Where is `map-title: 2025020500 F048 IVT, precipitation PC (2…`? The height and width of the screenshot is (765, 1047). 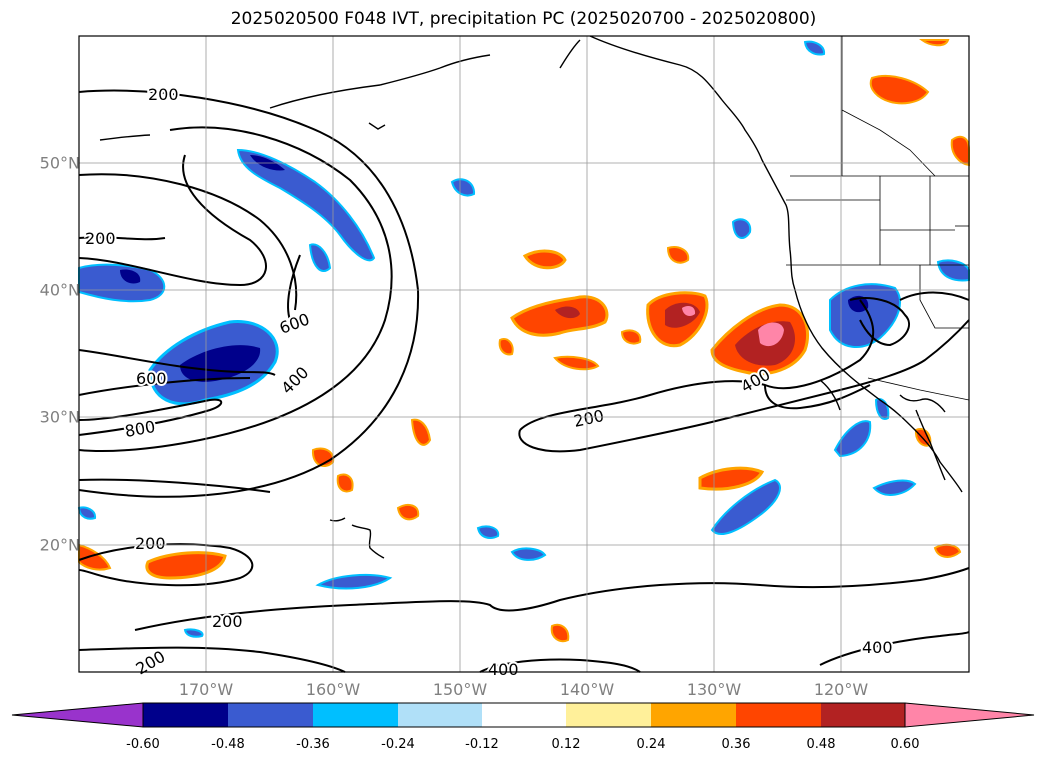
map-title: 2025020500 F048 IVT, precipitation PC (2… is located at coordinates (523, 19).